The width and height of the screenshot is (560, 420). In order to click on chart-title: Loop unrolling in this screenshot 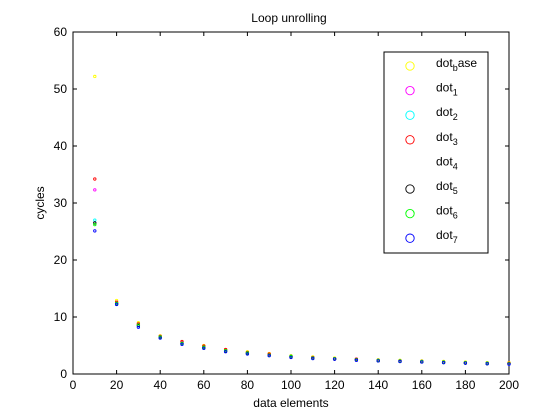, I will do `click(288, 18)`.